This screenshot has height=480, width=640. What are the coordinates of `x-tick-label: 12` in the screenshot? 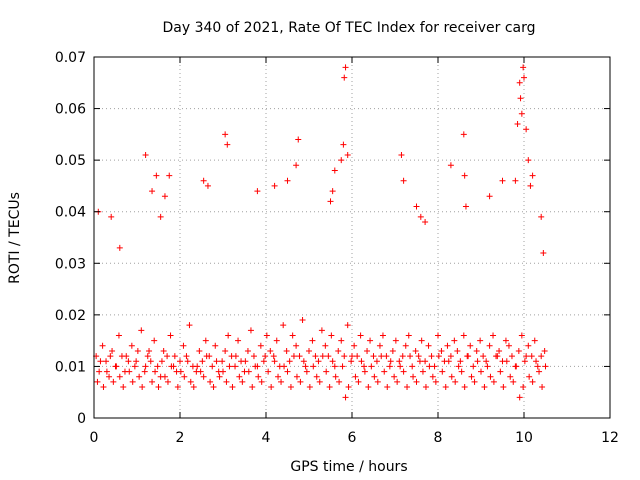 It's located at (610, 438).